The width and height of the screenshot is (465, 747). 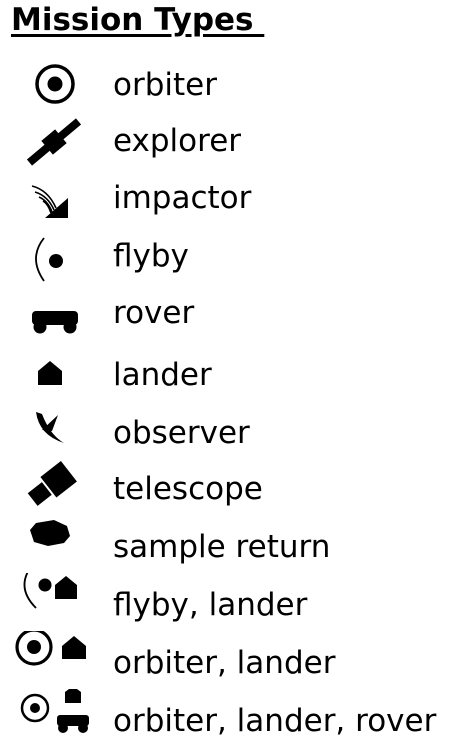 What do you see at coordinates (151, 256) in the screenshot?
I see `legend-label: flyby` at bounding box center [151, 256].